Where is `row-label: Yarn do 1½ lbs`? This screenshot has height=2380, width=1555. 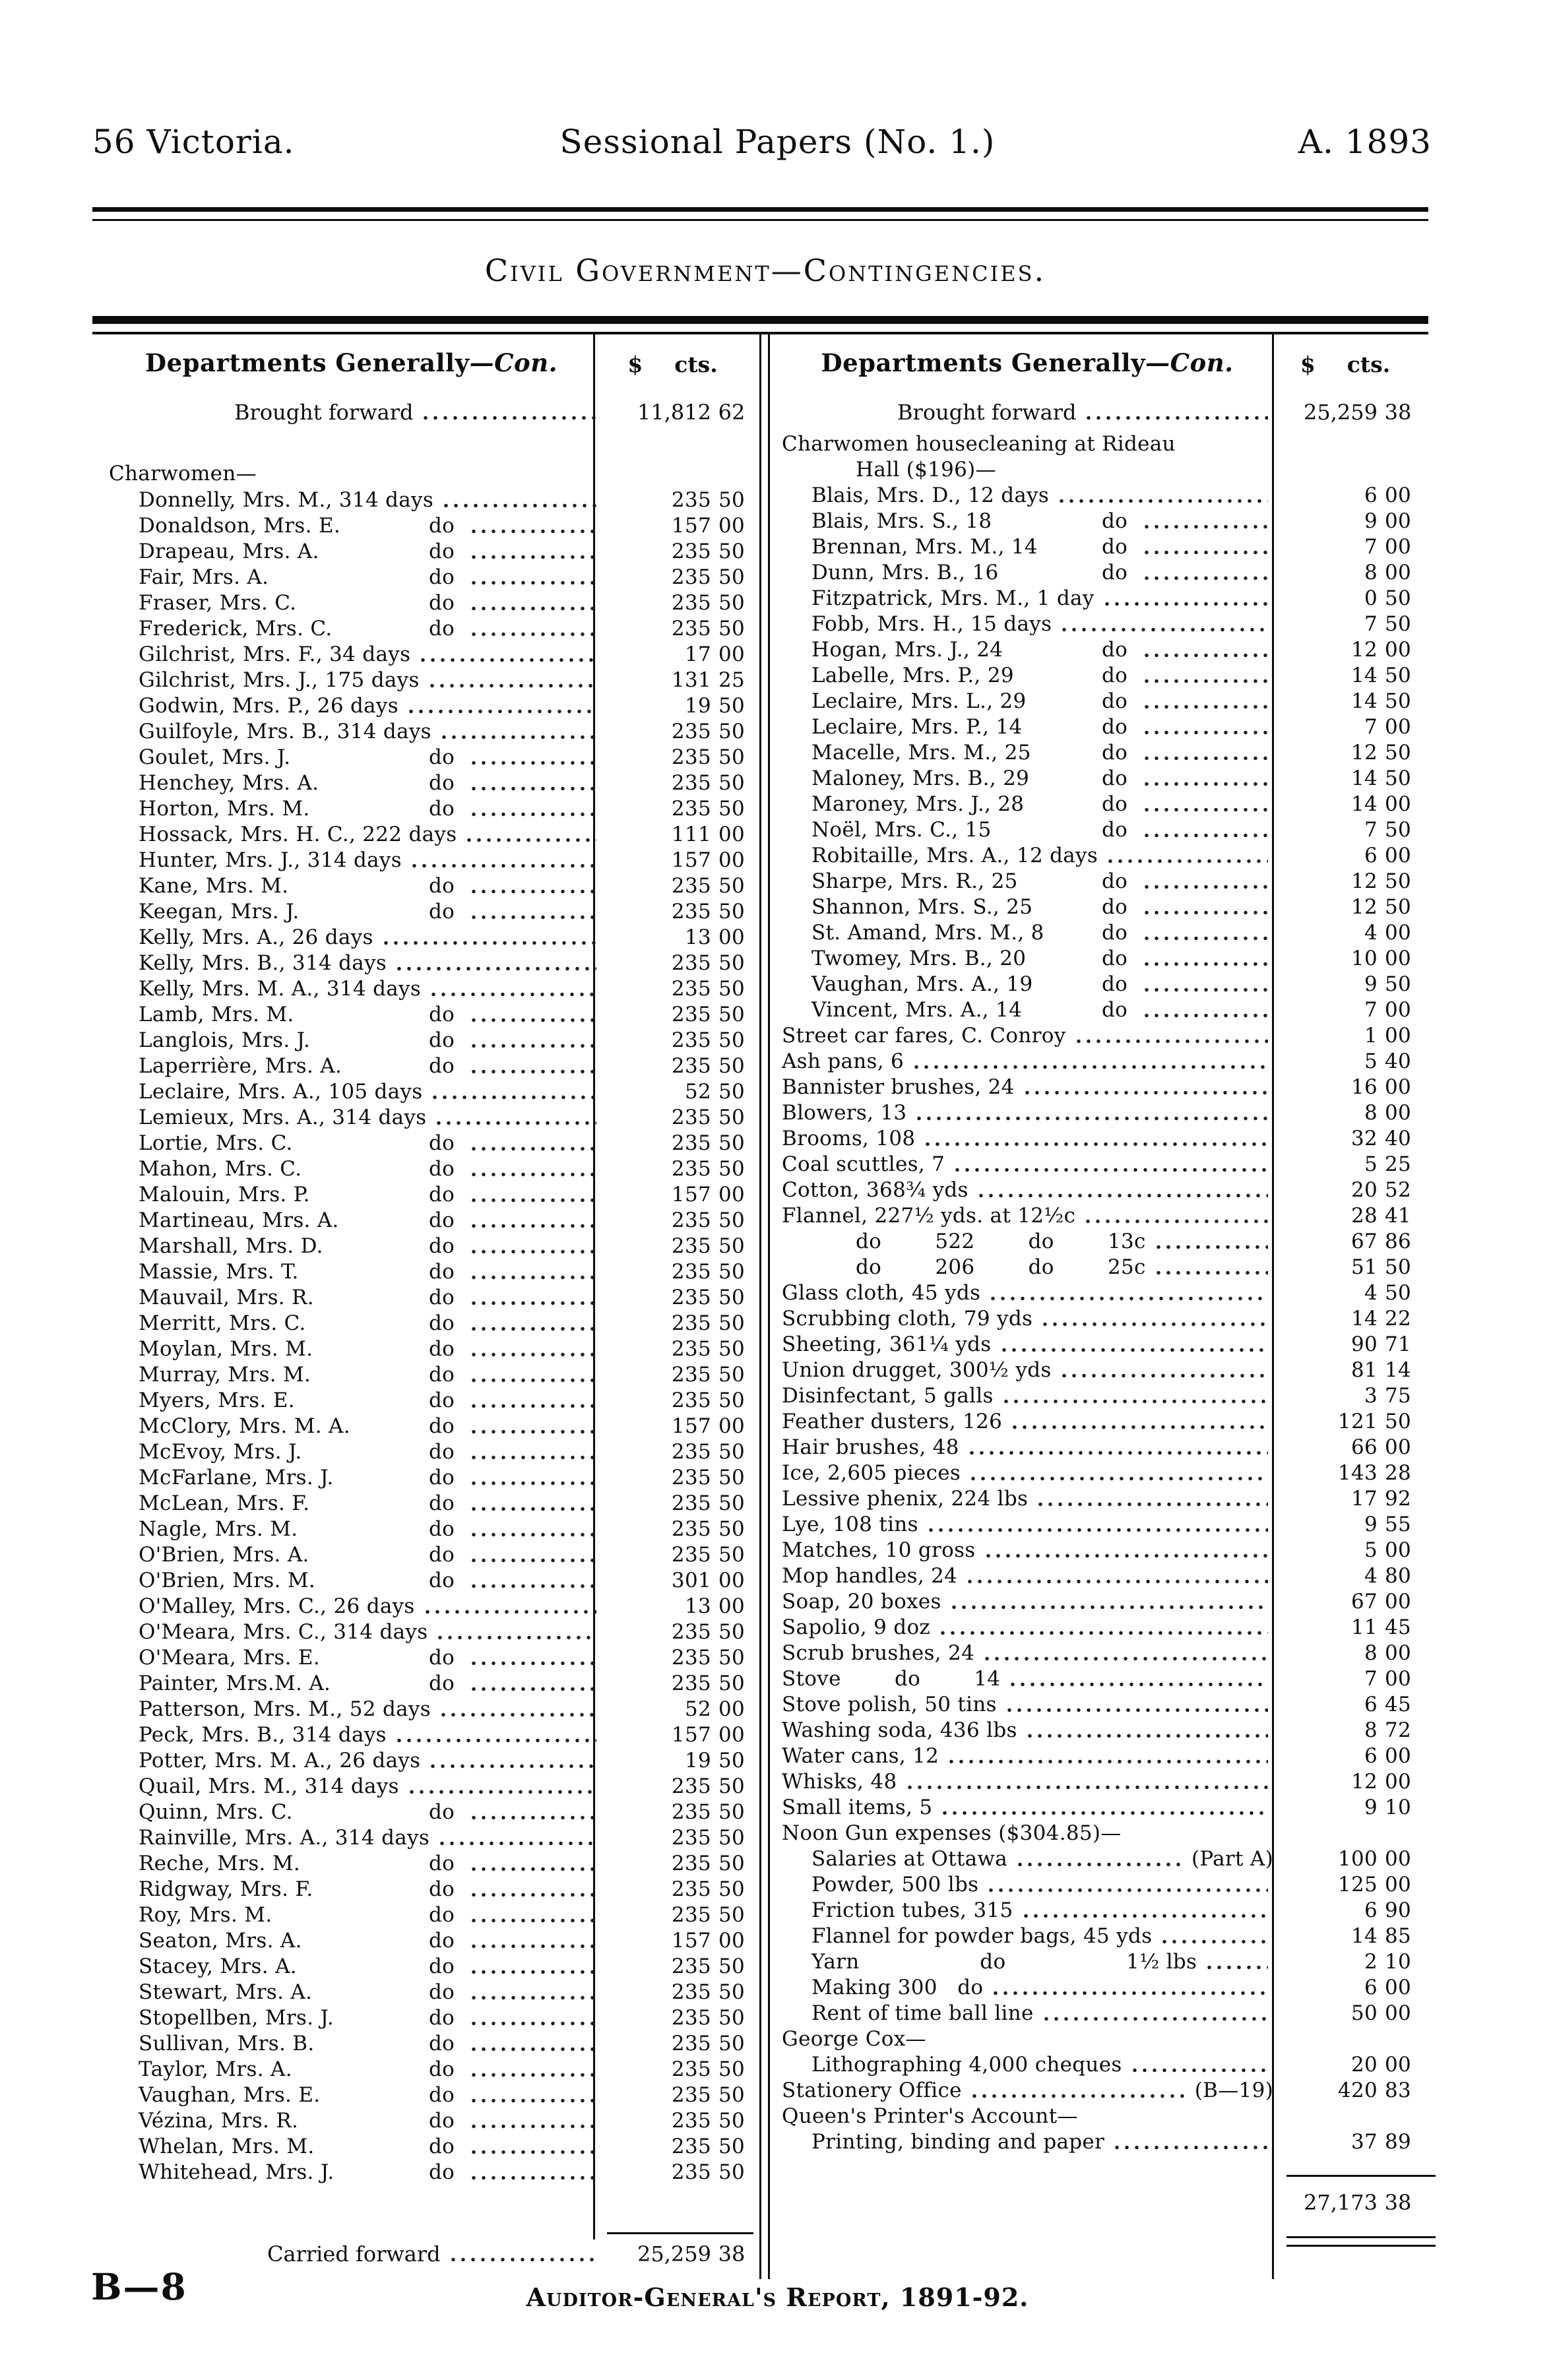 row-label: Yarn do 1½ lbs is located at coordinates (1004, 1962).